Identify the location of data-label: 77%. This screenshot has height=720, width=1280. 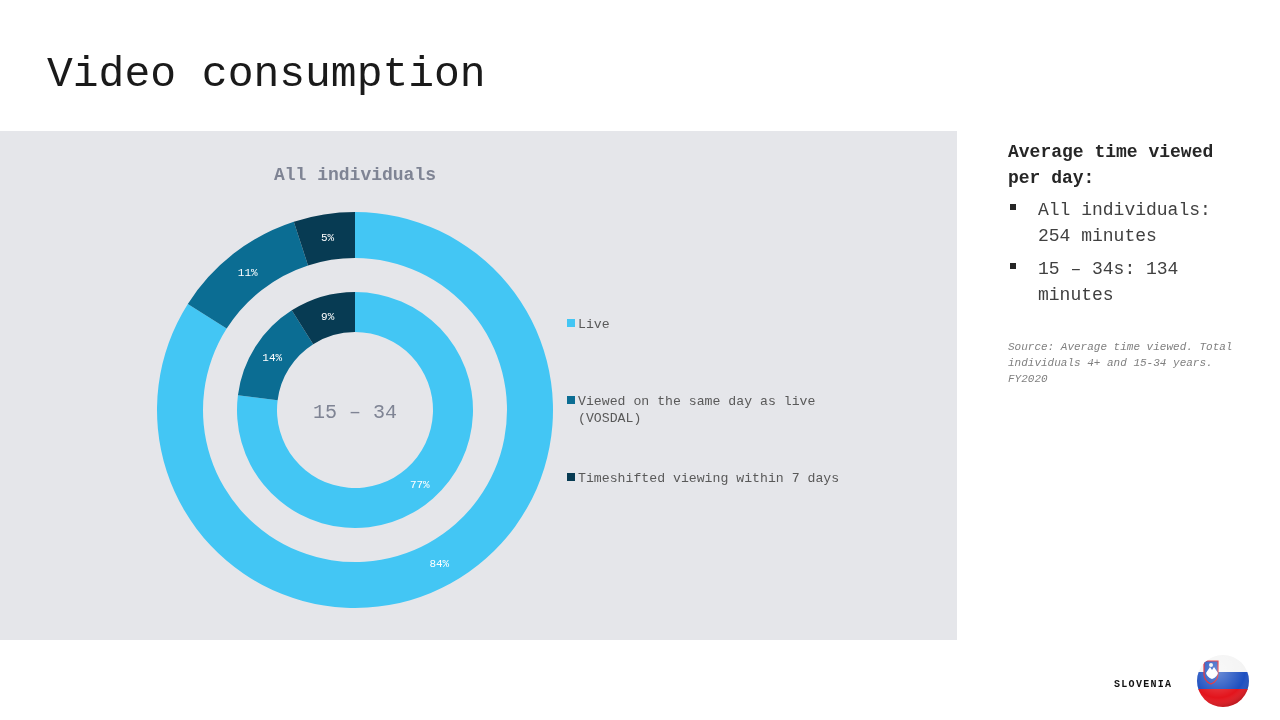
(420, 484).